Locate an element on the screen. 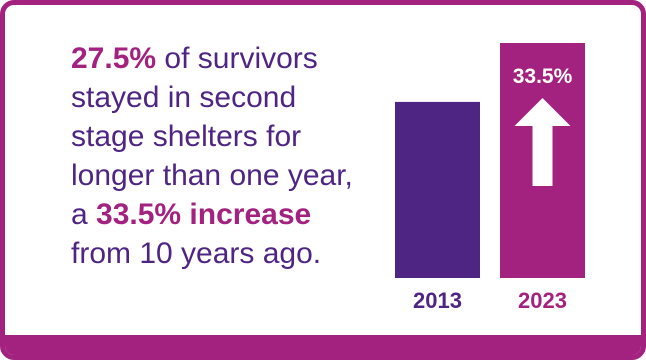  x-tick-label-2023: 2023 is located at coordinates (542, 300).